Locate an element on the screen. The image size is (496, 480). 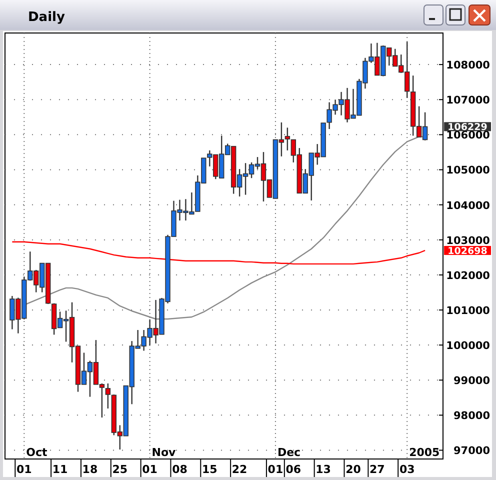
y-tick-label: 99000 is located at coordinates (471, 381).